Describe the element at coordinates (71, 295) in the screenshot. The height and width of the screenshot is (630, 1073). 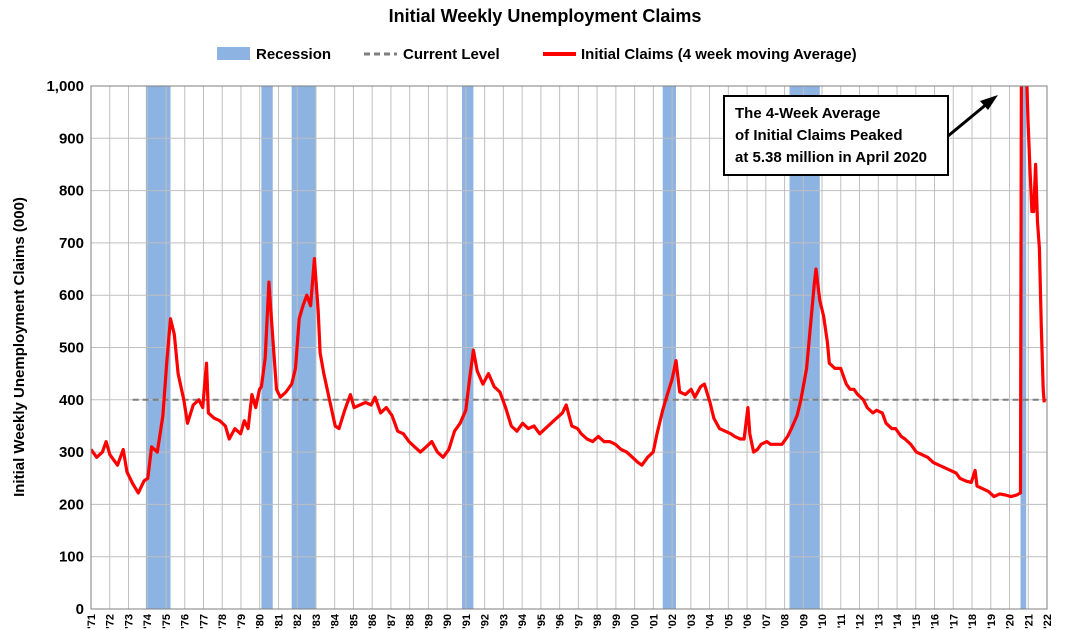
I see `y-tick-label: 600` at that location.